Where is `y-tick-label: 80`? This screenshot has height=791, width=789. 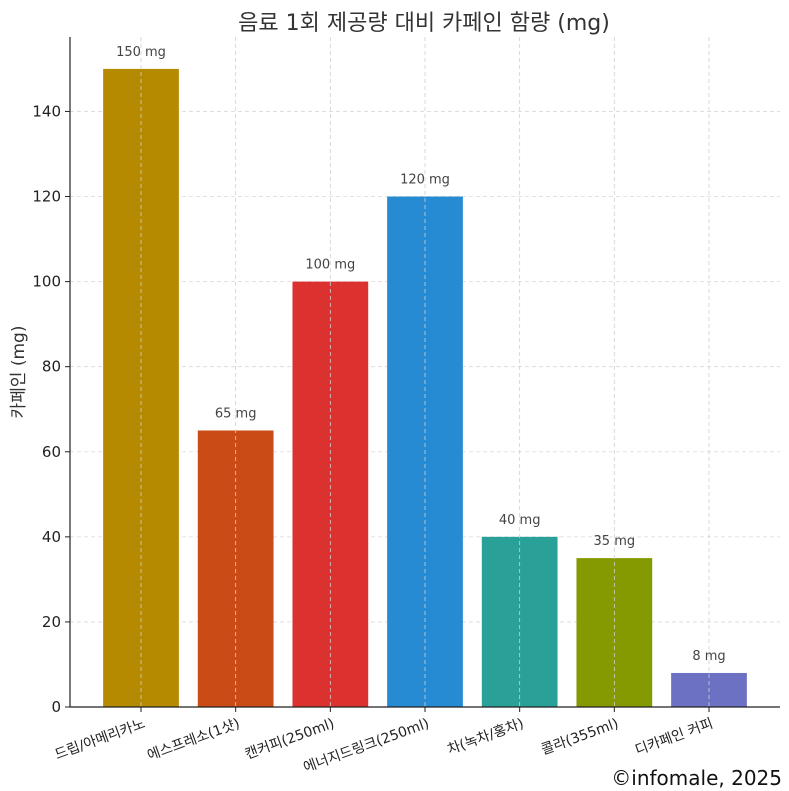
y-tick-label: 80 is located at coordinates (51, 367).